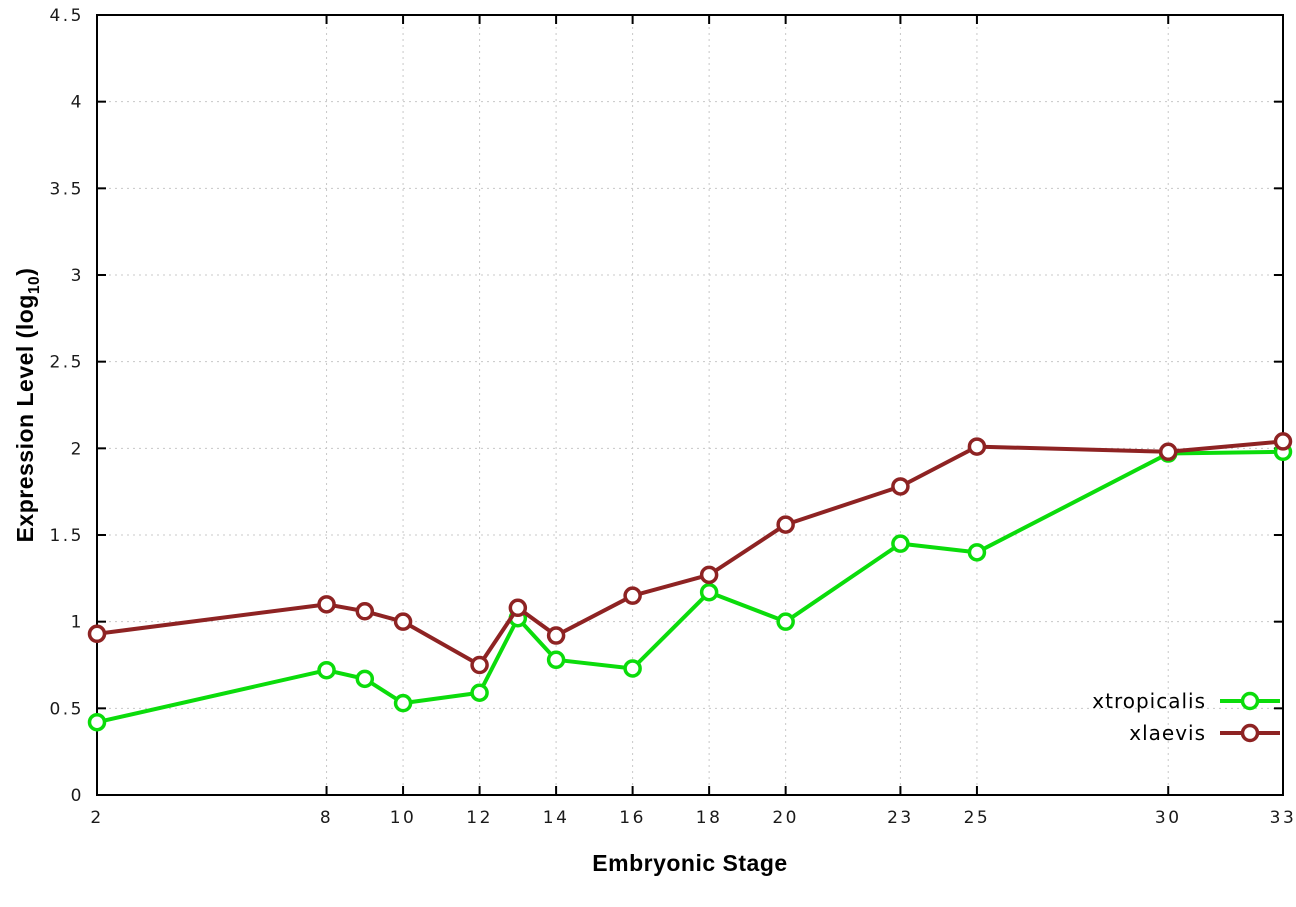  What do you see at coordinates (693, 818) in the screenshot?
I see `x-tick-labels: 2 8 10 12 14 16 18 20 23 25 30 33` at bounding box center [693, 818].